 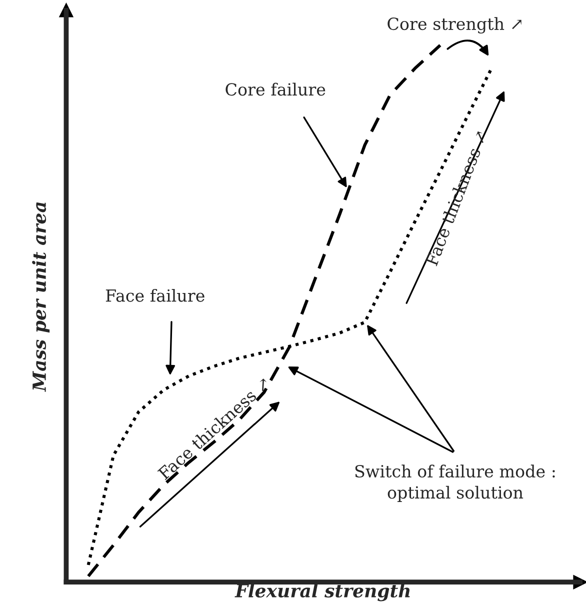 I want to click on annotation: Switch of failure mode : optimal solution, so click(x=455, y=483).